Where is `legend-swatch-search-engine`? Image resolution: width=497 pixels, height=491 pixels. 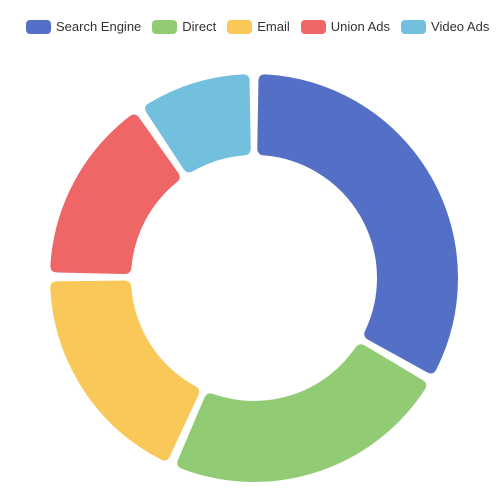 legend-swatch-search-engine is located at coordinates (38, 27).